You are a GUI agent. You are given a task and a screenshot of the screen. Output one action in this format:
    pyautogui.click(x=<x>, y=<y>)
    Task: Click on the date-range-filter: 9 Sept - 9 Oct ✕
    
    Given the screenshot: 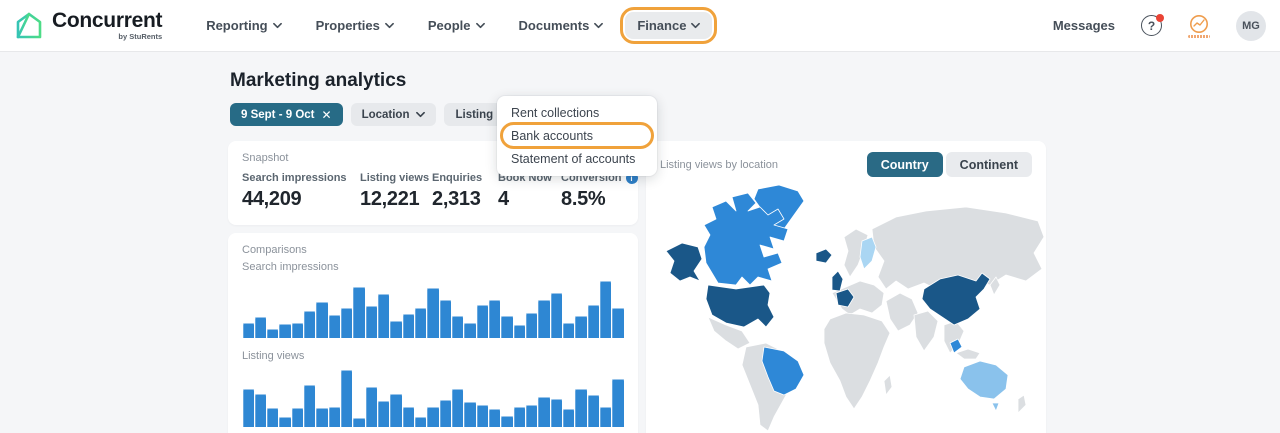 What is the action you would take?
    pyautogui.click(x=286, y=114)
    